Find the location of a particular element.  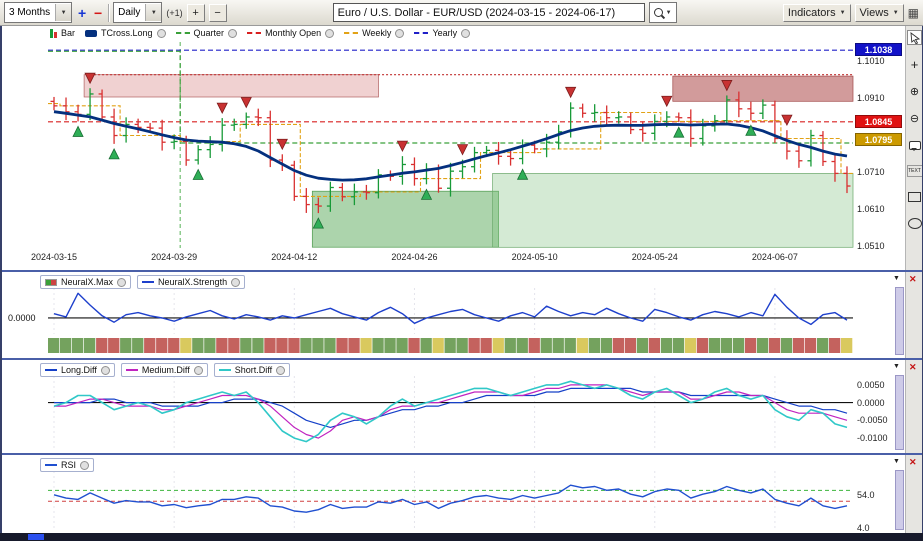

crosshair-icon: + is located at coordinates (914, 64).